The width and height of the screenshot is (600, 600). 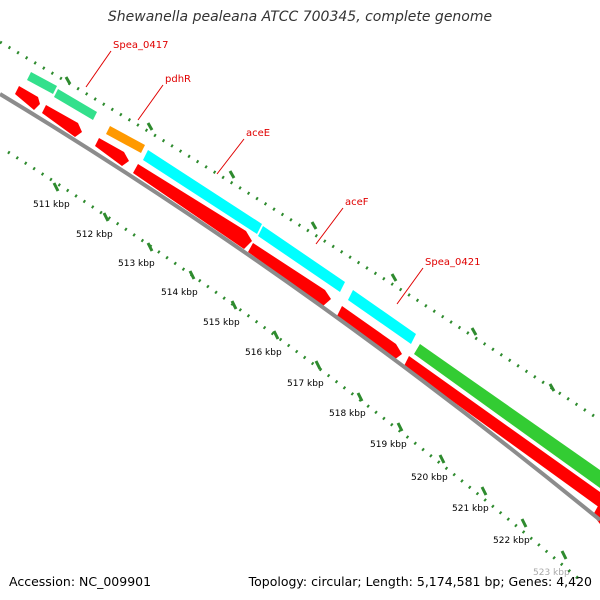 I want to click on scale-label: 516 kbp, so click(x=263, y=353).